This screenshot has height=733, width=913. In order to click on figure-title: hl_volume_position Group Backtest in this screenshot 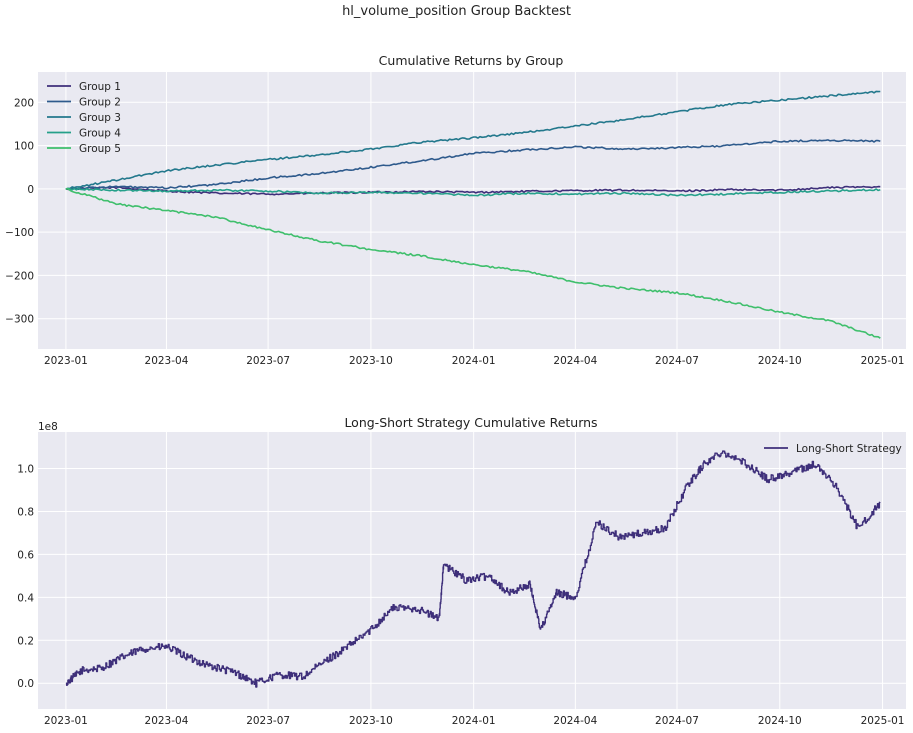, I will do `click(456, 11)`.